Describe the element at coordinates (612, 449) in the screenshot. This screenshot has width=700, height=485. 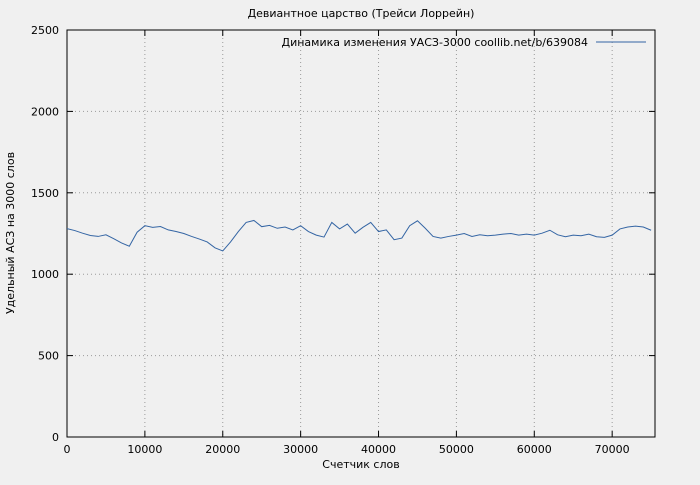
I see `x-tick-label: 70000` at that location.